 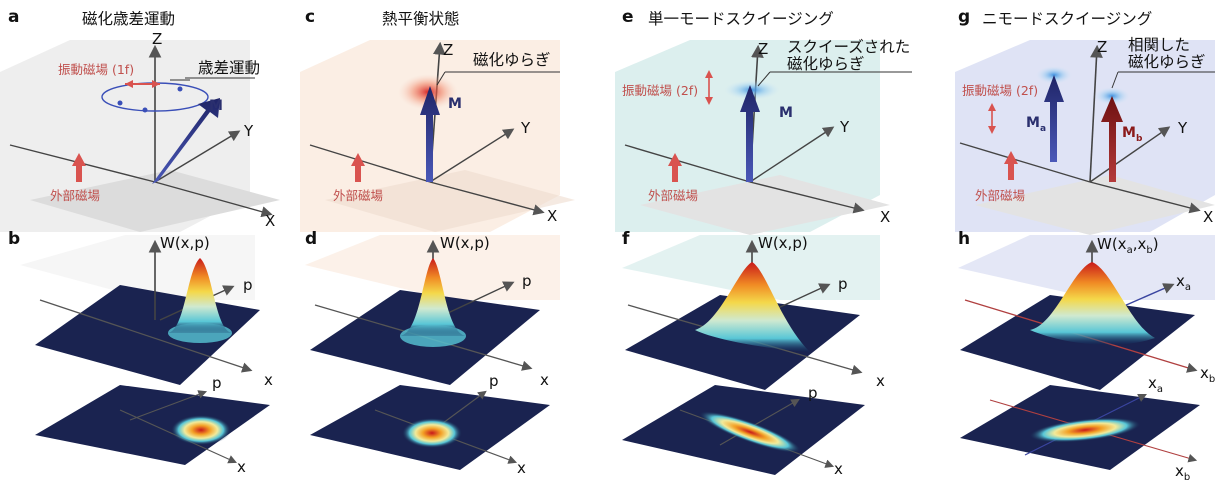 What do you see at coordinates (848, 47) in the screenshot?
I see `squeezed-annotation-line1: スクイーズされた` at bounding box center [848, 47].